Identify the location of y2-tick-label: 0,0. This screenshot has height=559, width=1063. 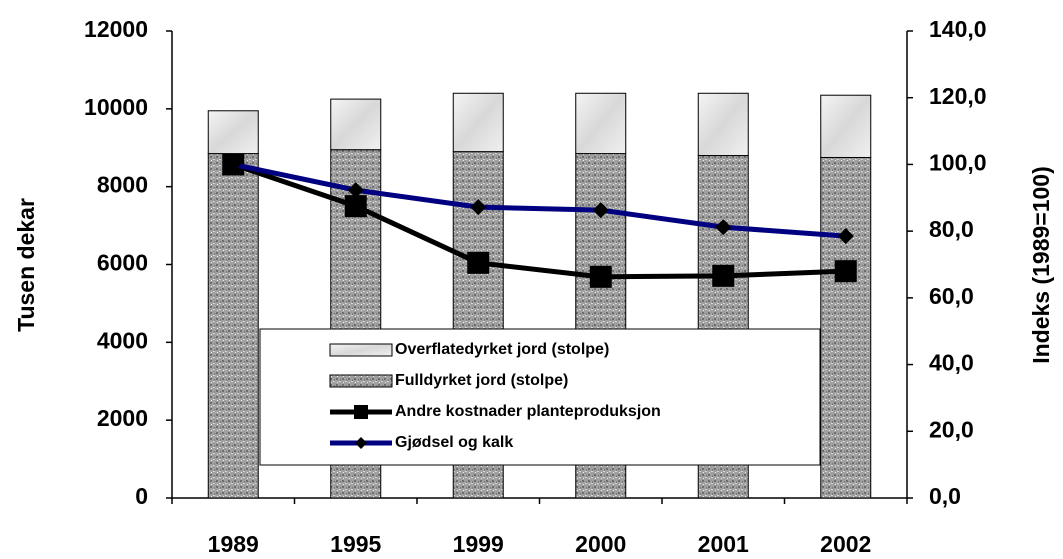
(945, 496).